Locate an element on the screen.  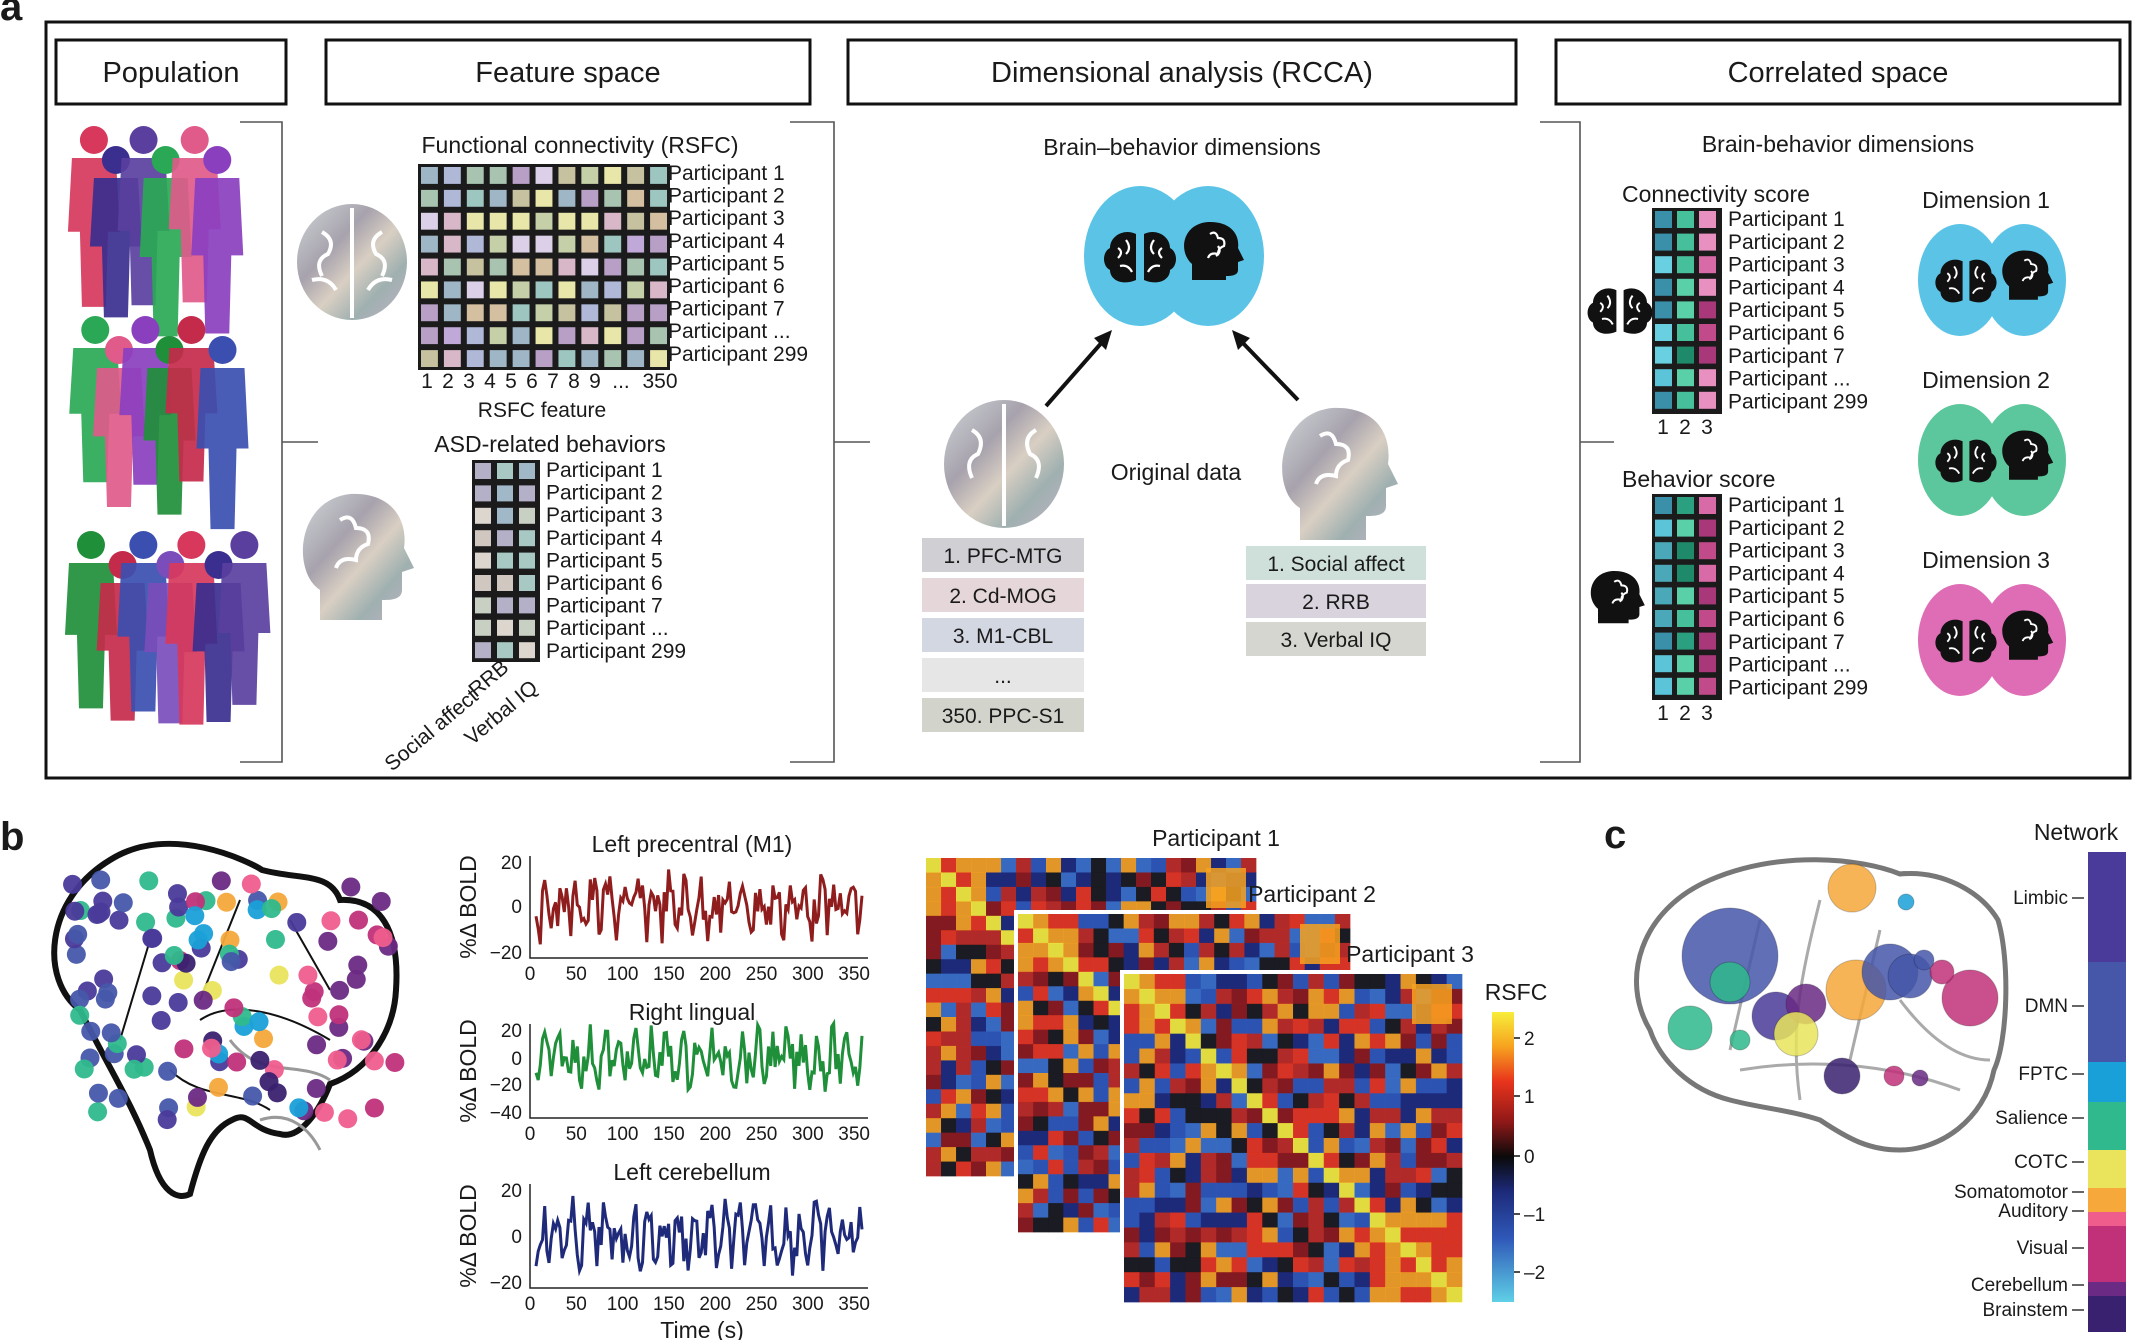
trace-xtick: 300 is located at coordinates (808, 974).